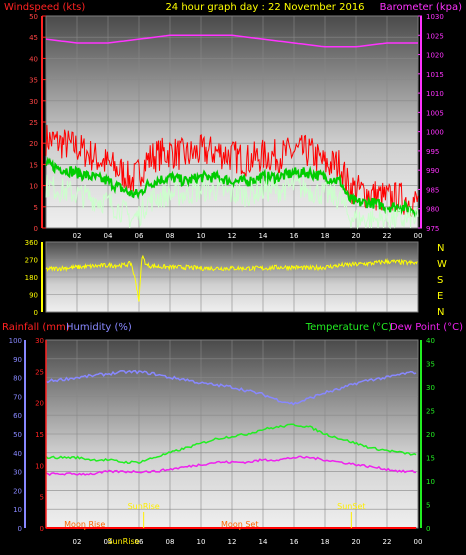 The width and height of the screenshot is (466, 555). Describe the element at coordinates (432, 152) in the screenshot. I see `baro-tick-label: 995` at that location.